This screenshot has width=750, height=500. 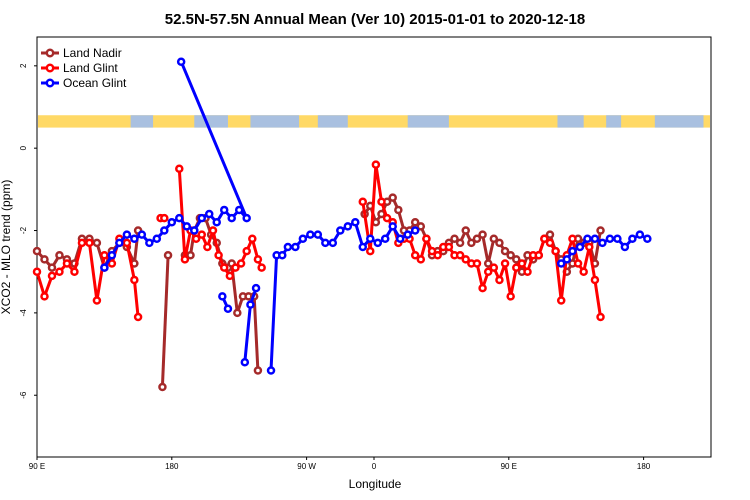 I want to click on y-axis-label: XCO2 - MLO trend (ppm), so click(x=6, y=247).